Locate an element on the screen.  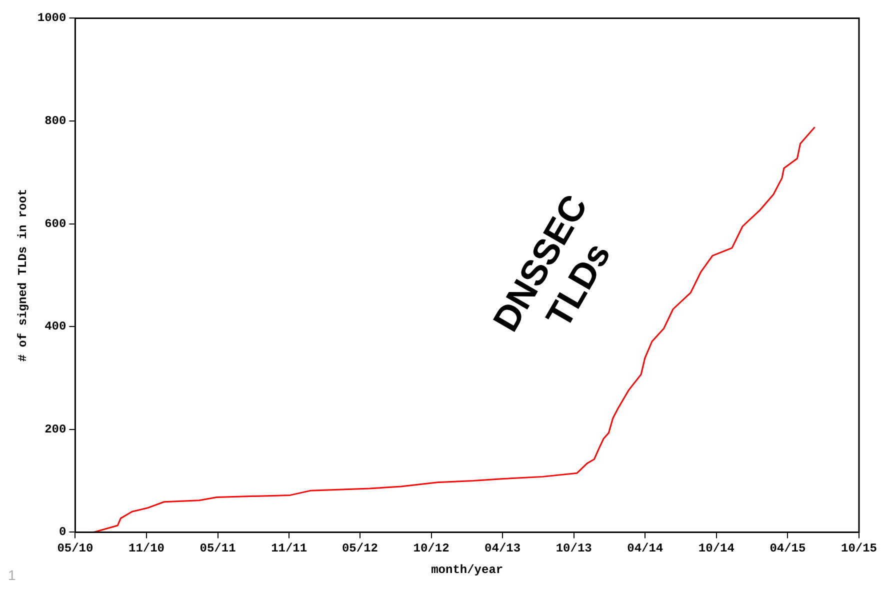
x-tick-label: 05/11 is located at coordinates (218, 548).